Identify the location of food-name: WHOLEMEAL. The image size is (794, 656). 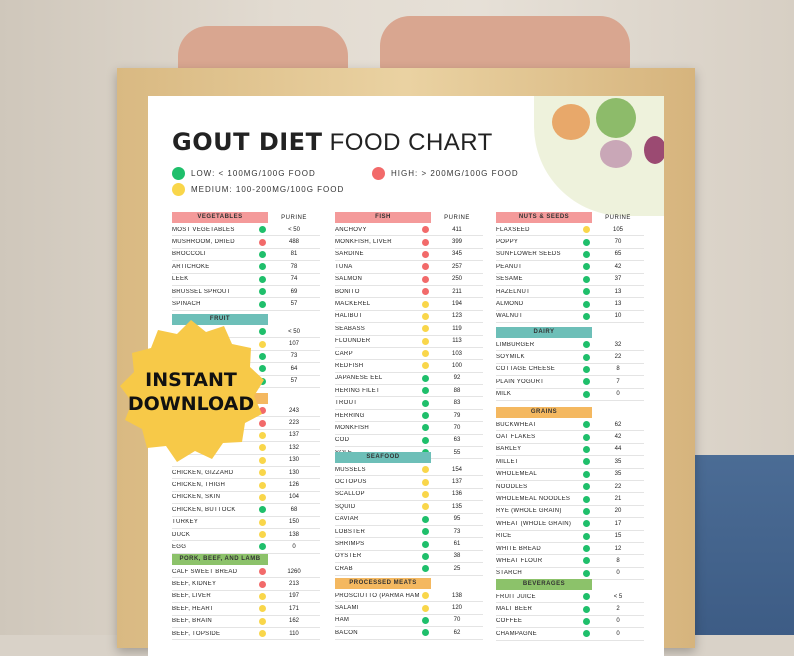
(517, 474).